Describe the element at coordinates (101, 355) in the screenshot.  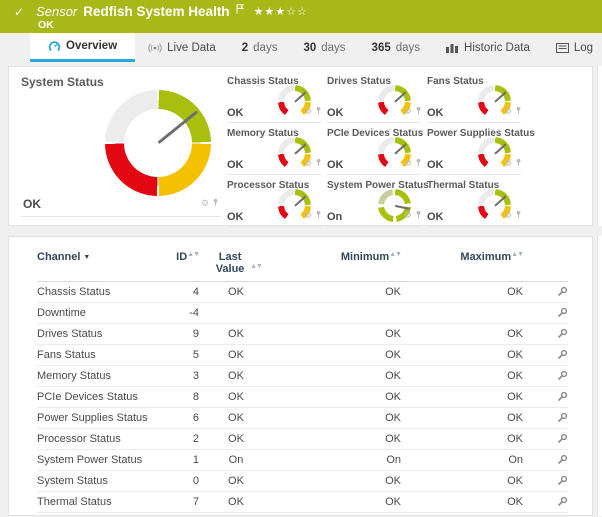
I see `channel-name: Fans Status` at that location.